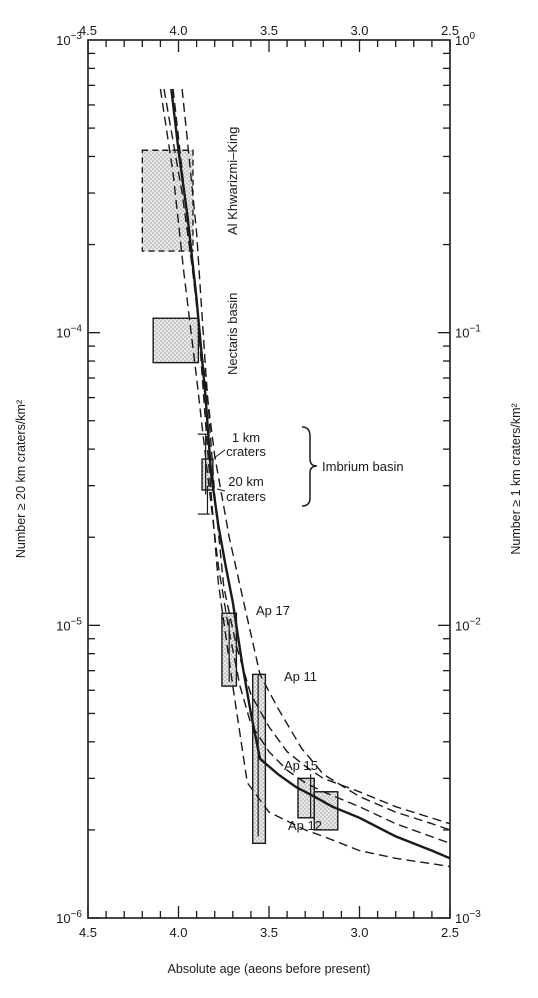 The image size is (538, 998). What do you see at coordinates (69, 624) in the screenshot?
I see `y-tick-label-left: 10⁻⁵` at bounding box center [69, 624].